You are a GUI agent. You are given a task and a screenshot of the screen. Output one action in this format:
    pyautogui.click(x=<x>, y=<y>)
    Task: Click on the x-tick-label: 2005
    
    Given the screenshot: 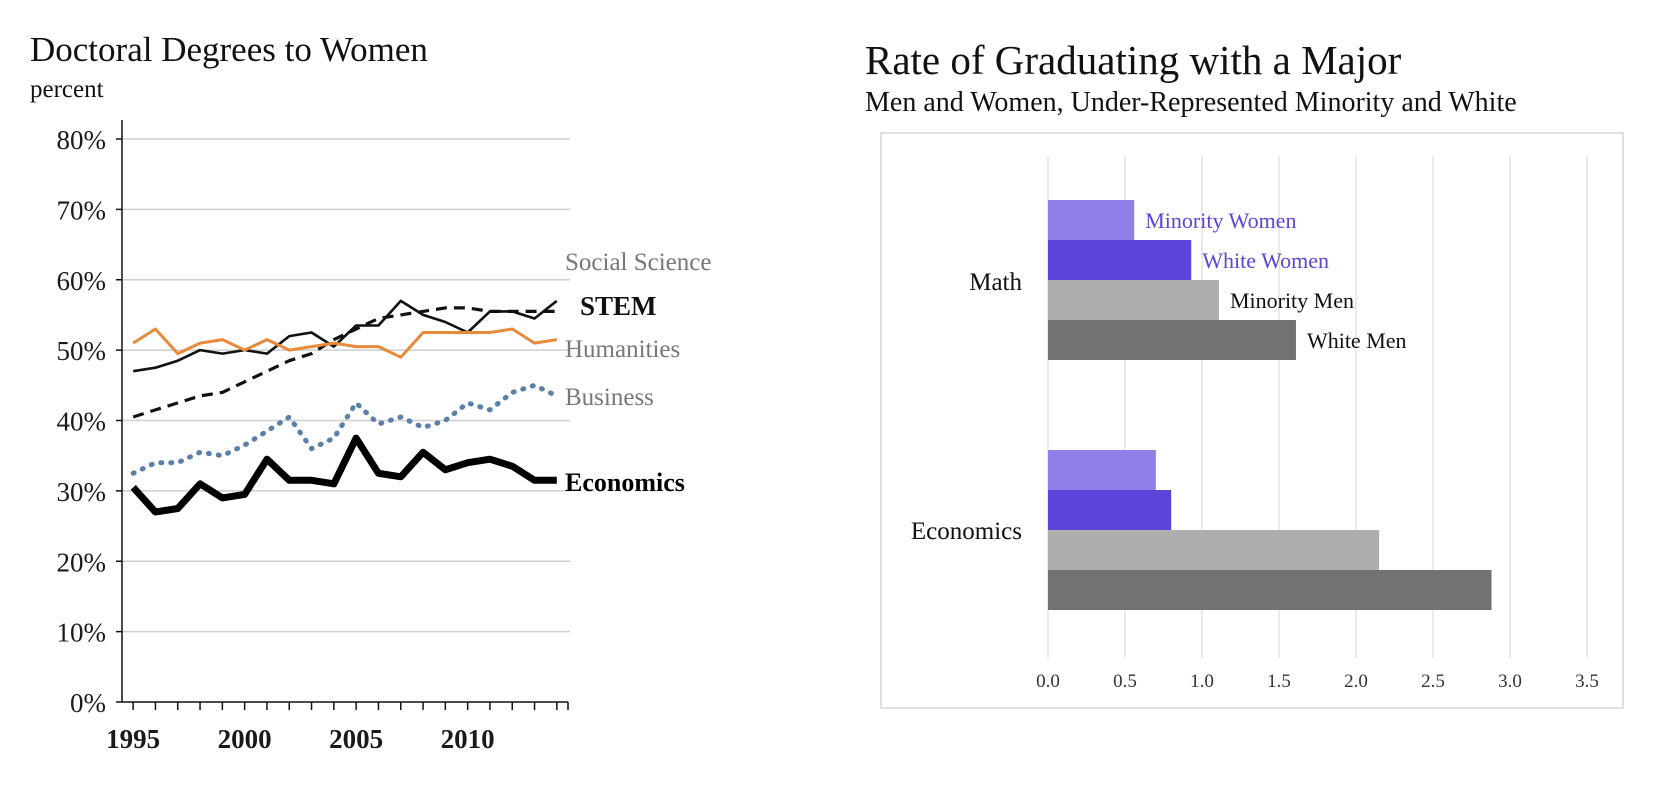 What is the action you would take?
    pyautogui.click(x=356, y=739)
    